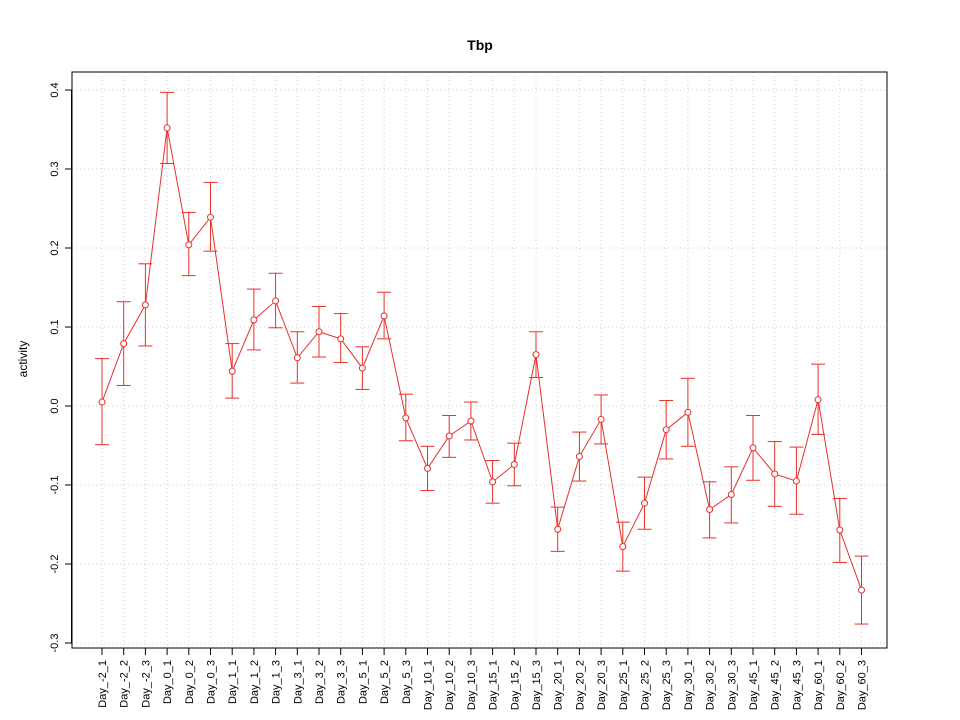  Describe the element at coordinates (23, 359) in the screenshot. I see `y-axis-label: activity` at that location.